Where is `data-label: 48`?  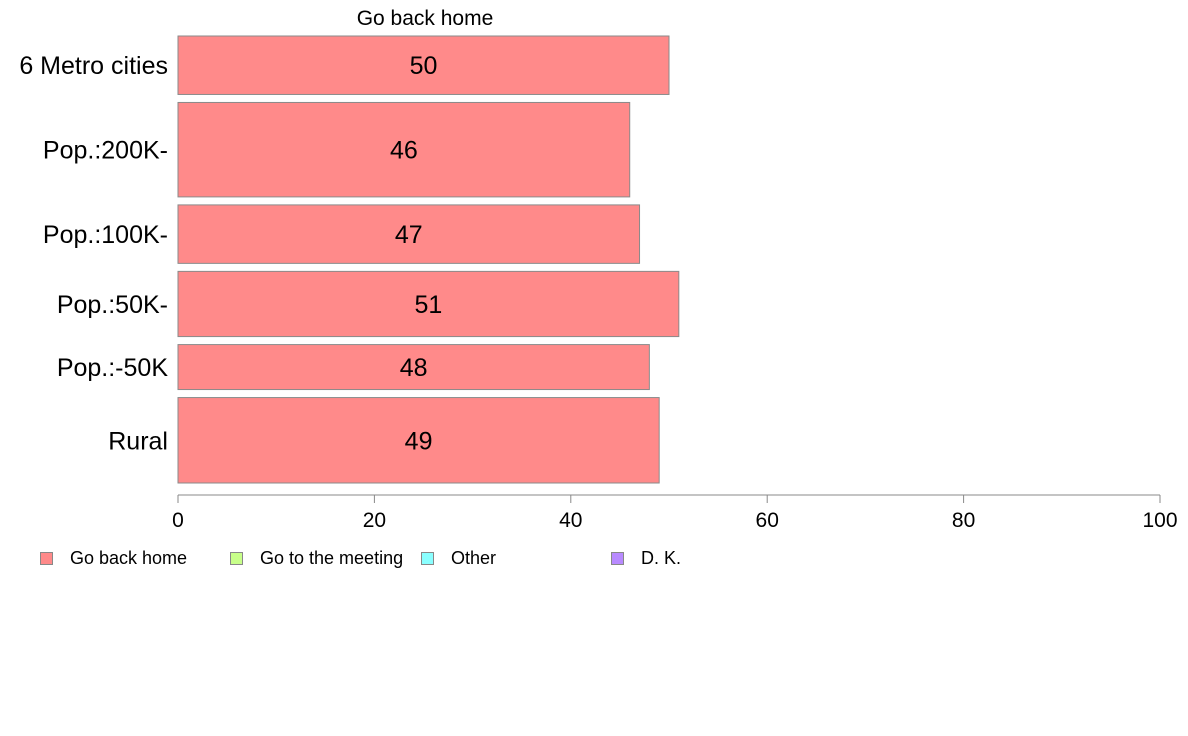 data-label: 48 is located at coordinates (414, 368).